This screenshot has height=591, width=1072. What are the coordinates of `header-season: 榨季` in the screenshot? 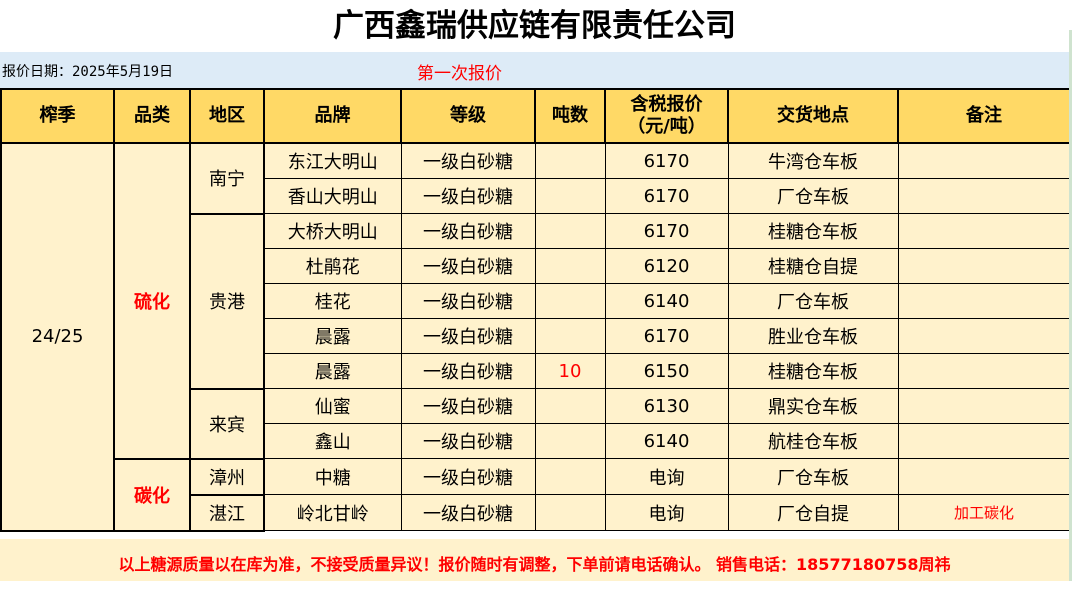 It's located at (57, 116).